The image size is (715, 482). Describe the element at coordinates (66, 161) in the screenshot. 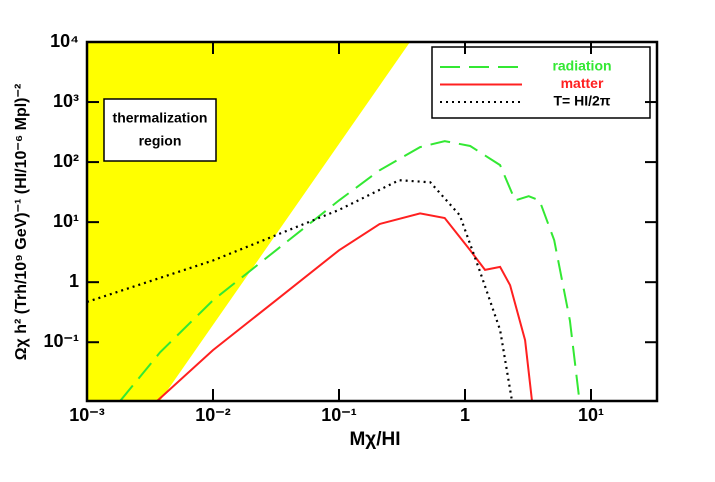

I see `y-tick-label: 10²` at that location.